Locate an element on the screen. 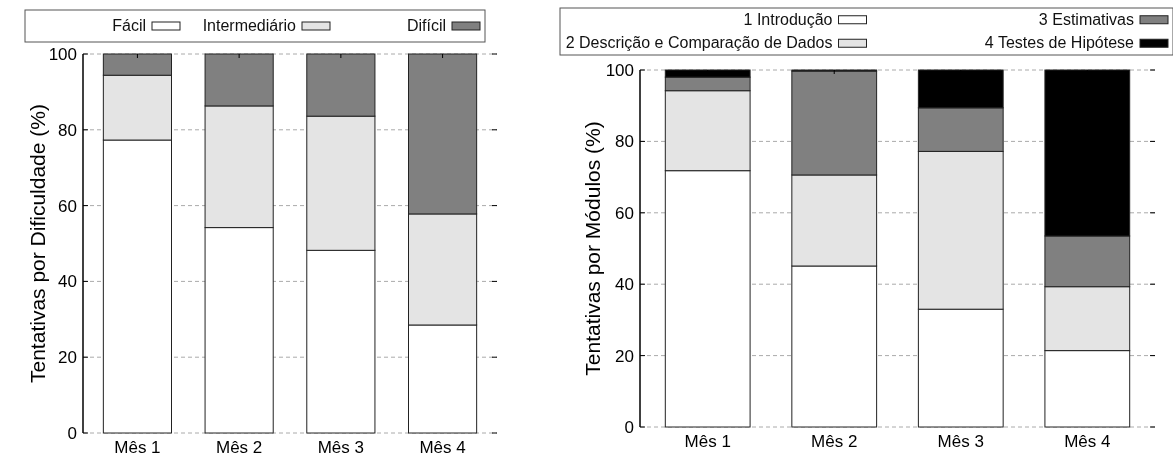 This screenshot has height=461, width=1173. legend-label: 3 Estimativas is located at coordinates (1086, 19).